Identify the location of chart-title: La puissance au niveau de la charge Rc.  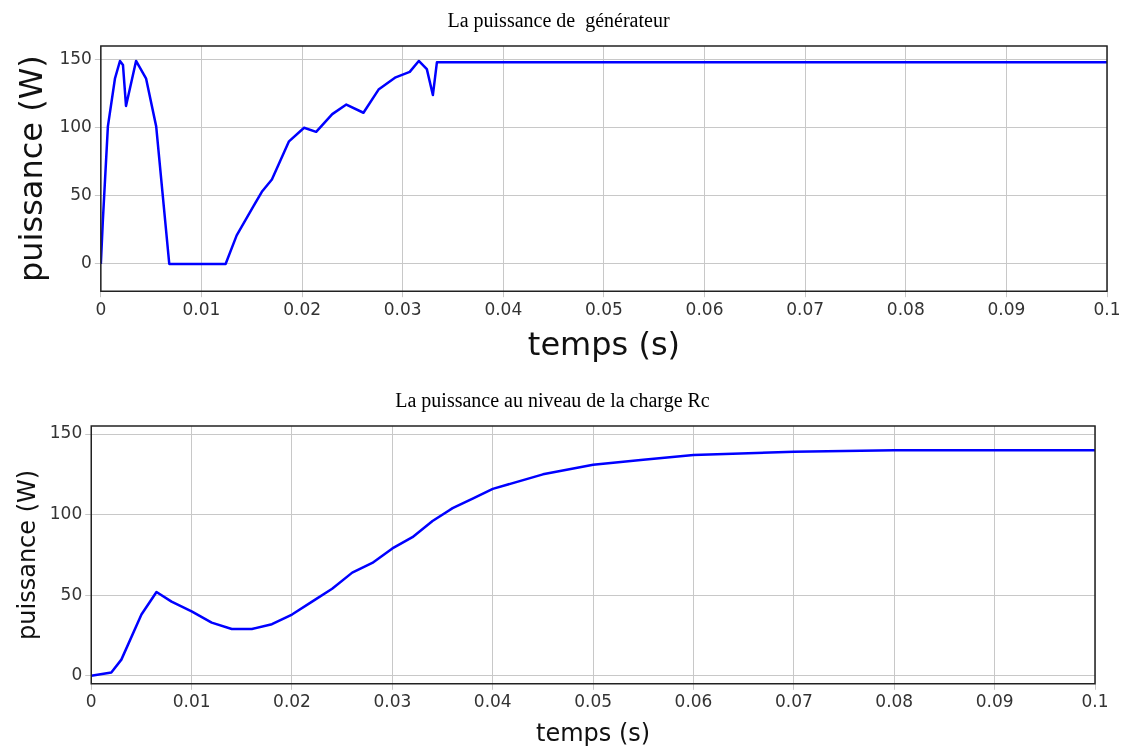
(552, 401).